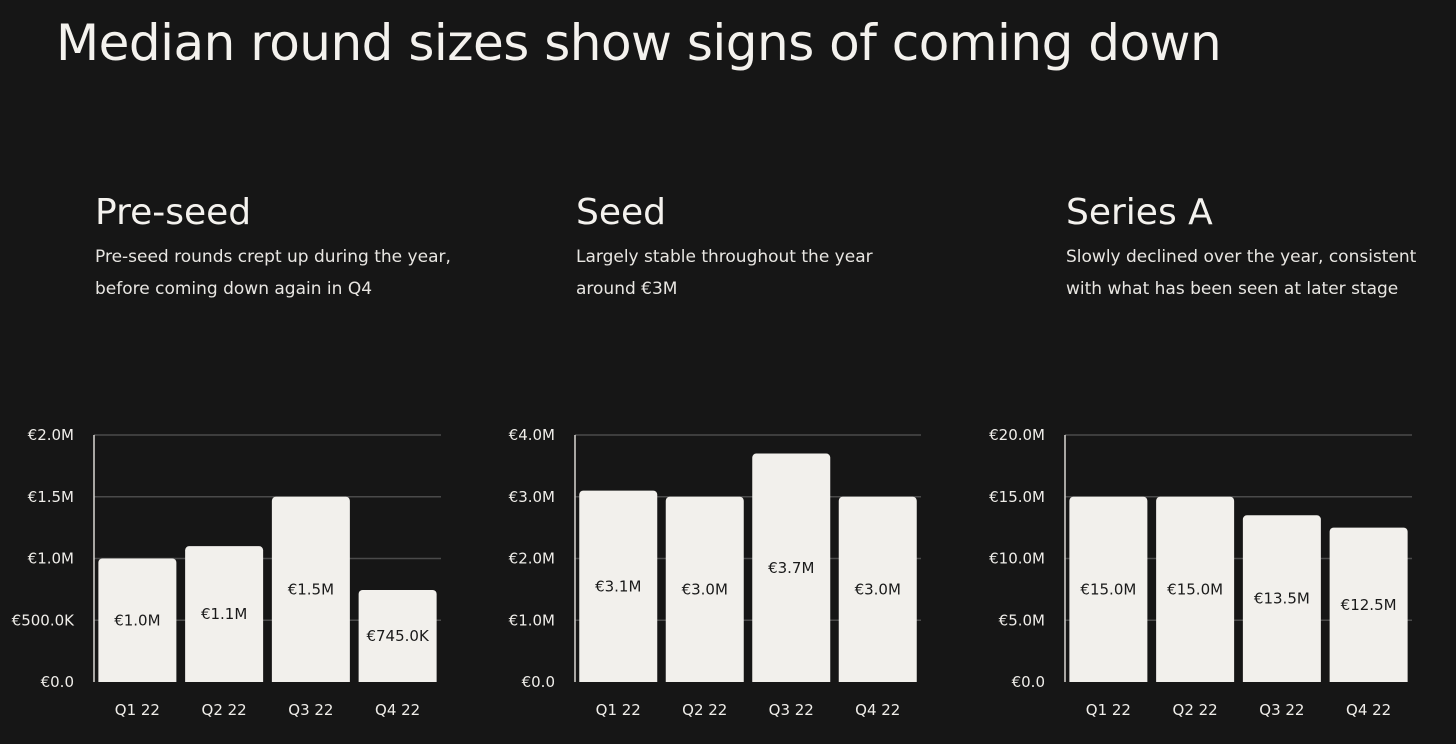 The width and height of the screenshot is (1456, 744). I want to click on seed-y-tick-label: €0.0, so click(538, 682).